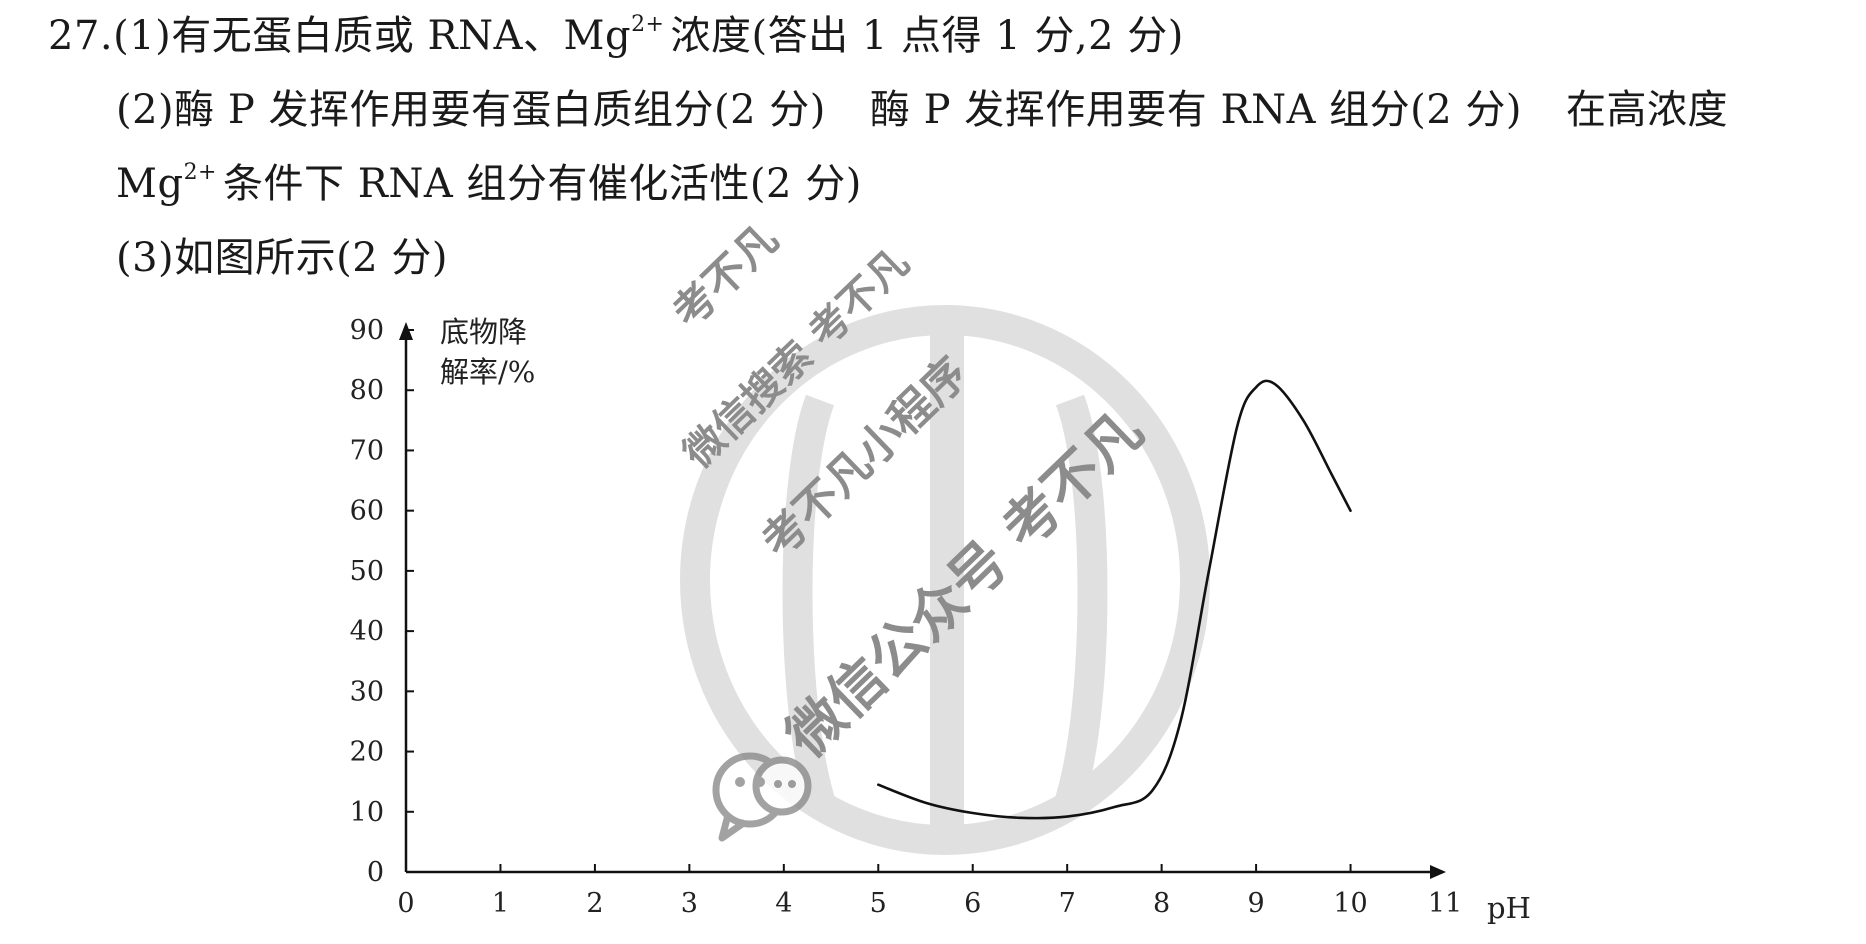 This screenshot has width=1866, height=944. I want to click on answer-line-4: (3)如图所示(2 分), so click(282, 258).